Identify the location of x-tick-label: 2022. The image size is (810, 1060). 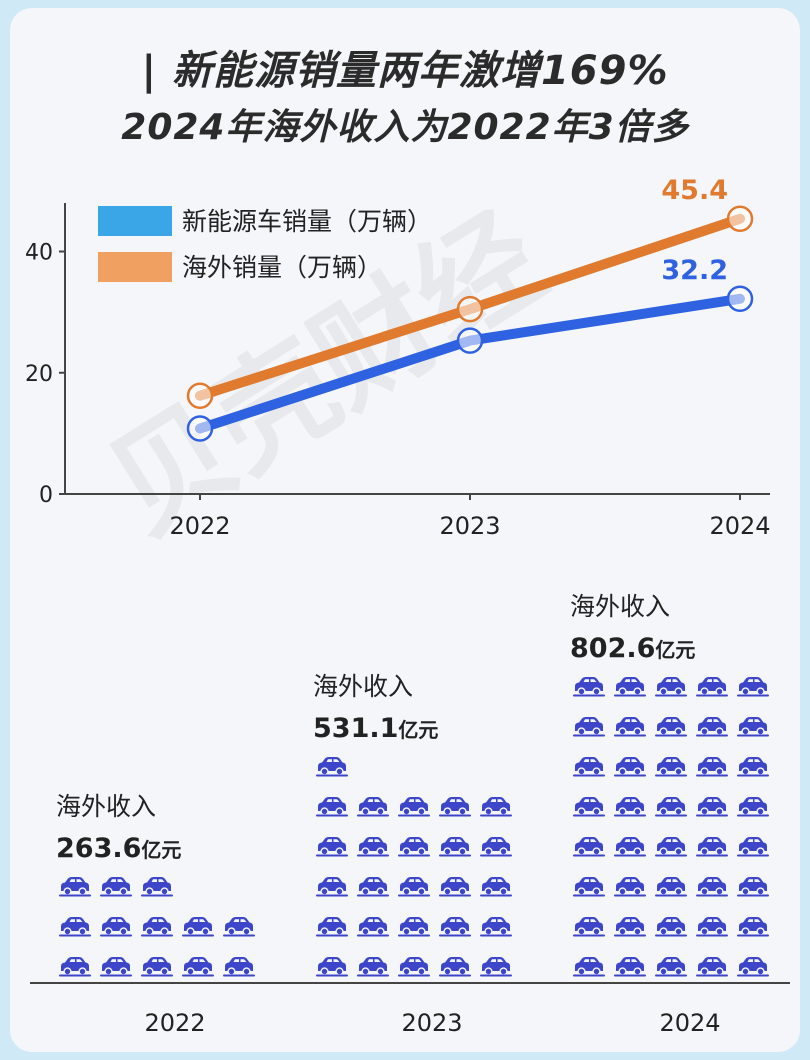
(199, 526).